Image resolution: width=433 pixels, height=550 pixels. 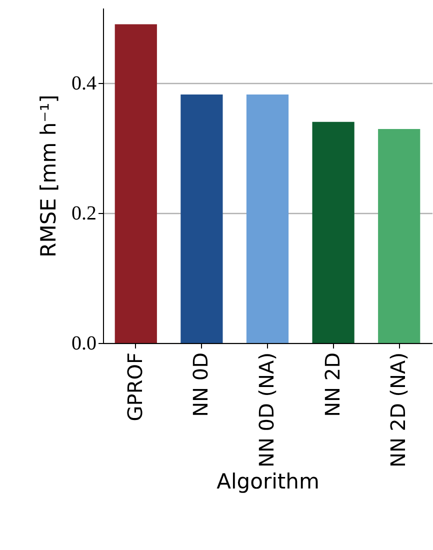 What do you see at coordinates (84, 213) in the screenshot?
I see `y-tick-label: 0.2` at bounding box center [84, 213].